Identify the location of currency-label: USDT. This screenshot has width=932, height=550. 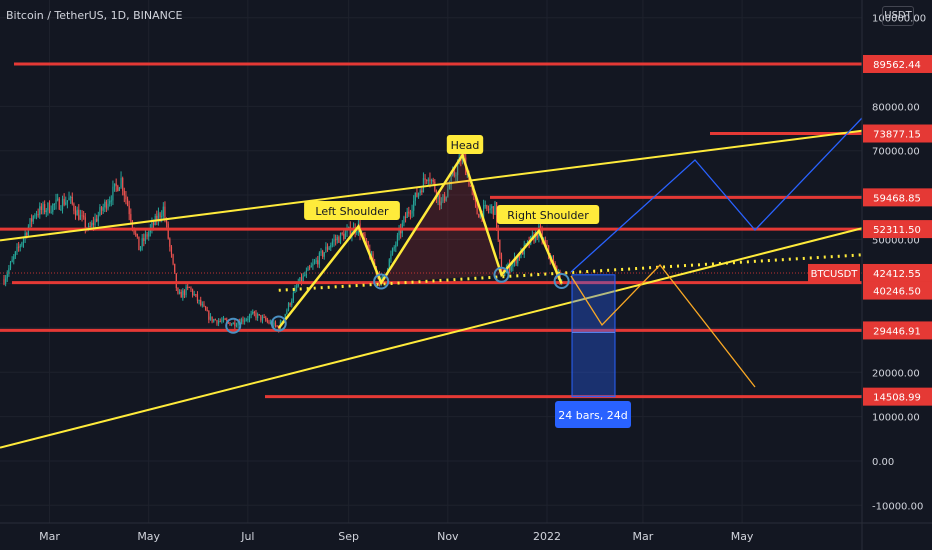
(898, 16).